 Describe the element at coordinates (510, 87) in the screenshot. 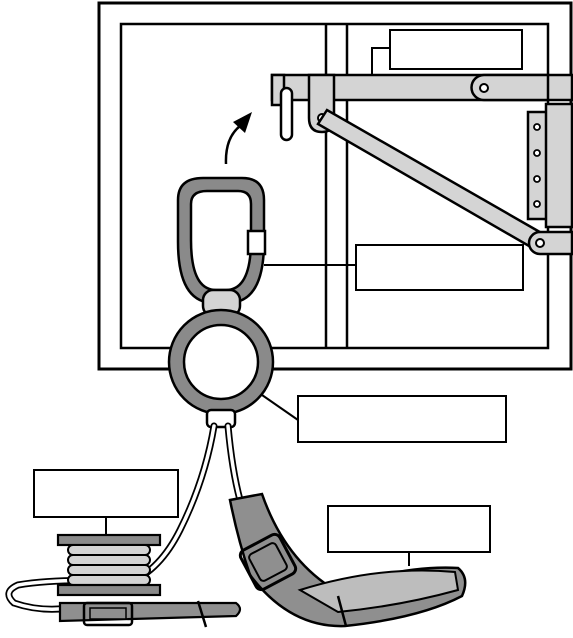

I see `closer-knuckle` at that location.